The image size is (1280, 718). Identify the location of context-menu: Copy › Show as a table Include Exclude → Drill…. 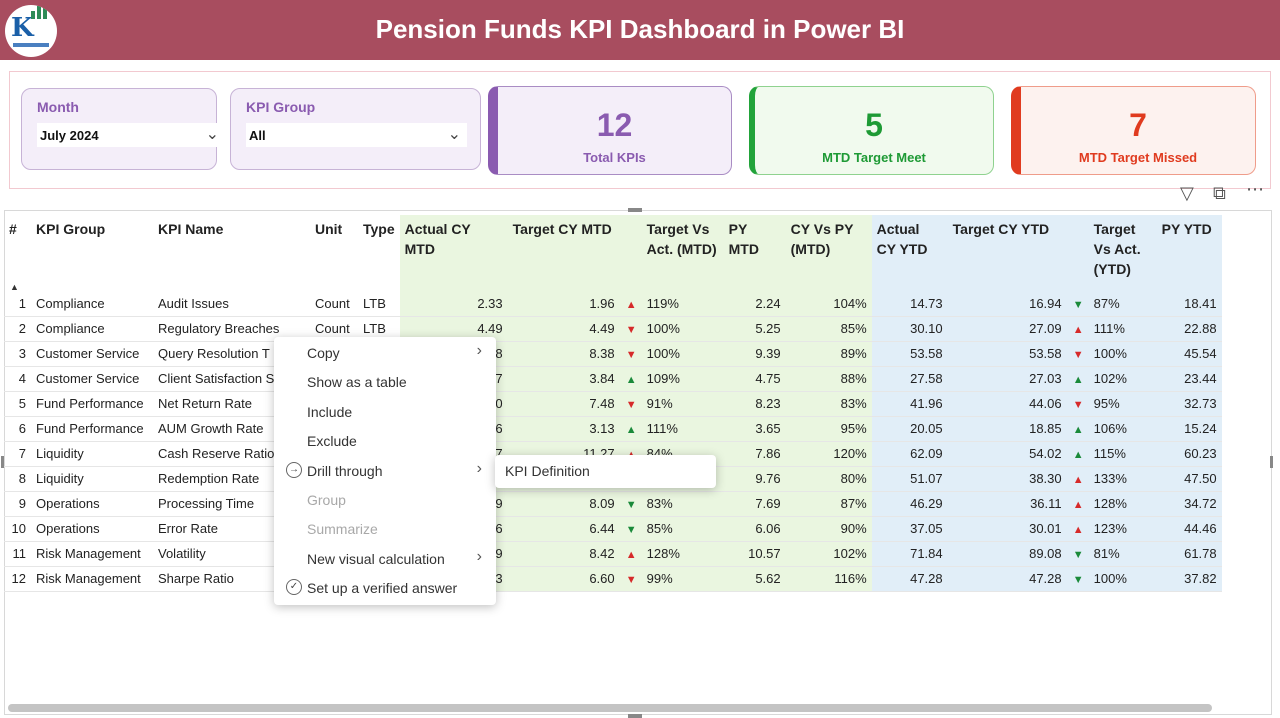
(385, 471).